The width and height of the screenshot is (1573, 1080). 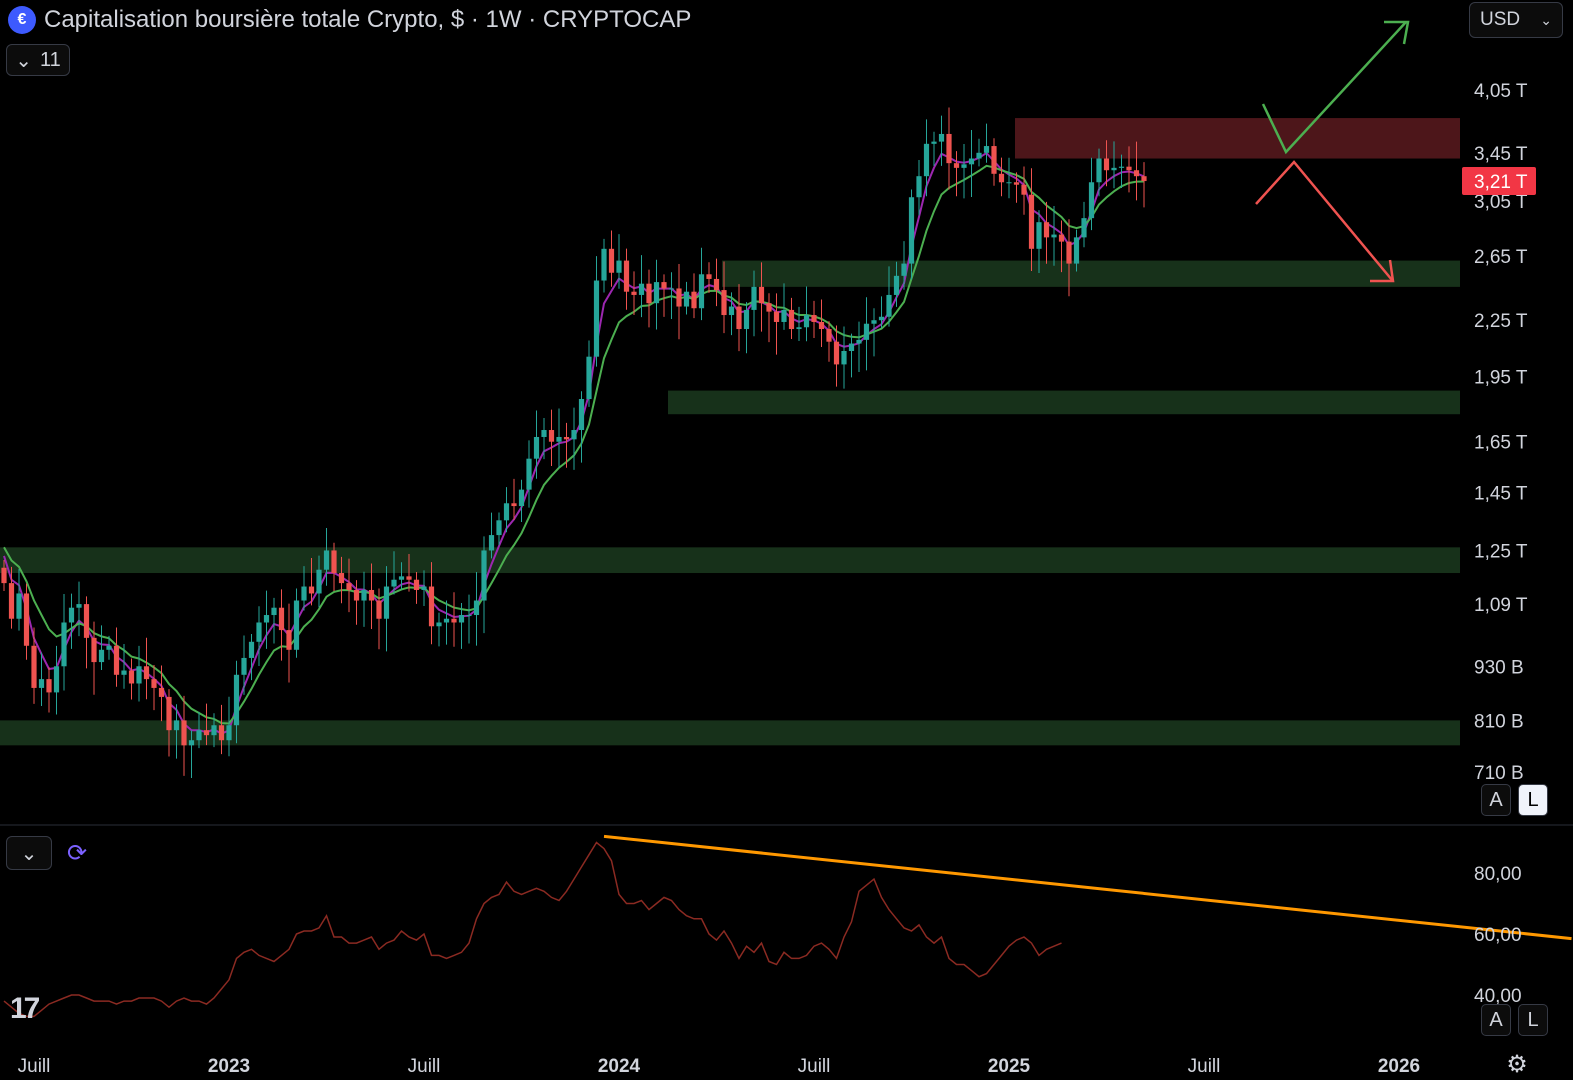 What do you see at coordinates (1496, 800) in the screenshot?
I see `auto-scale-button: A` at bounding box center [1496, 800].